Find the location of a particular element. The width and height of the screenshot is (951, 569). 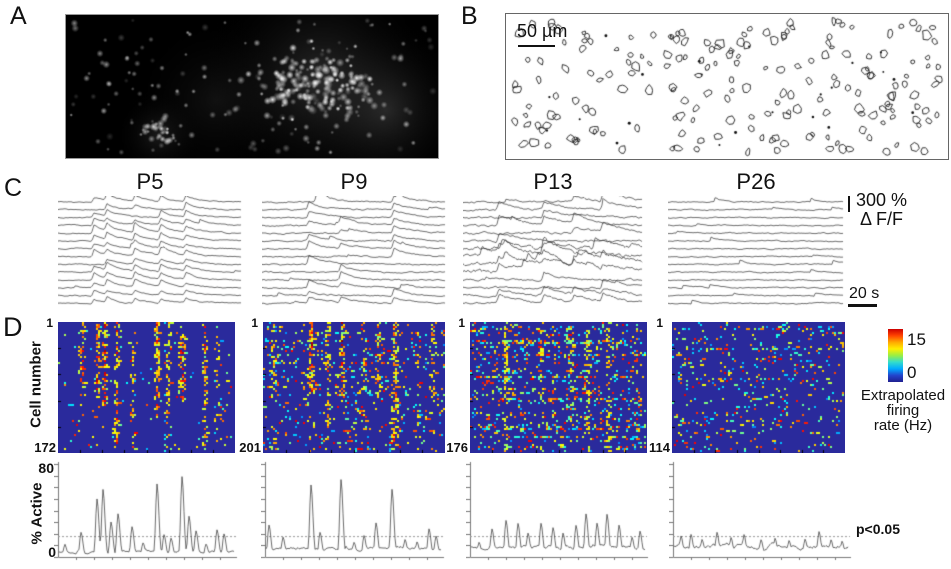

calcium-traces-p5 is located at coordinates (150, 252).